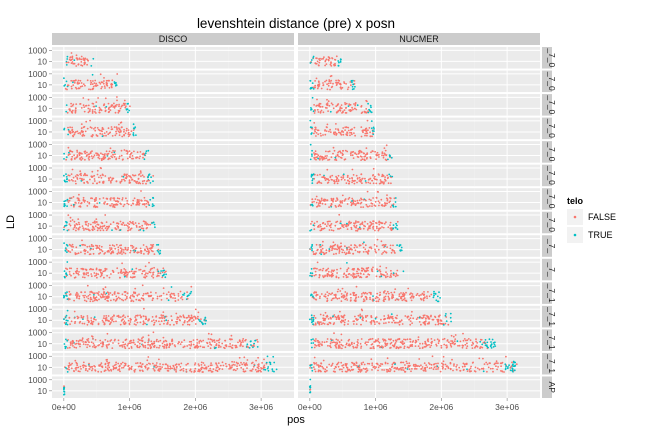  I want to click on panel-background, so click(173, 58).